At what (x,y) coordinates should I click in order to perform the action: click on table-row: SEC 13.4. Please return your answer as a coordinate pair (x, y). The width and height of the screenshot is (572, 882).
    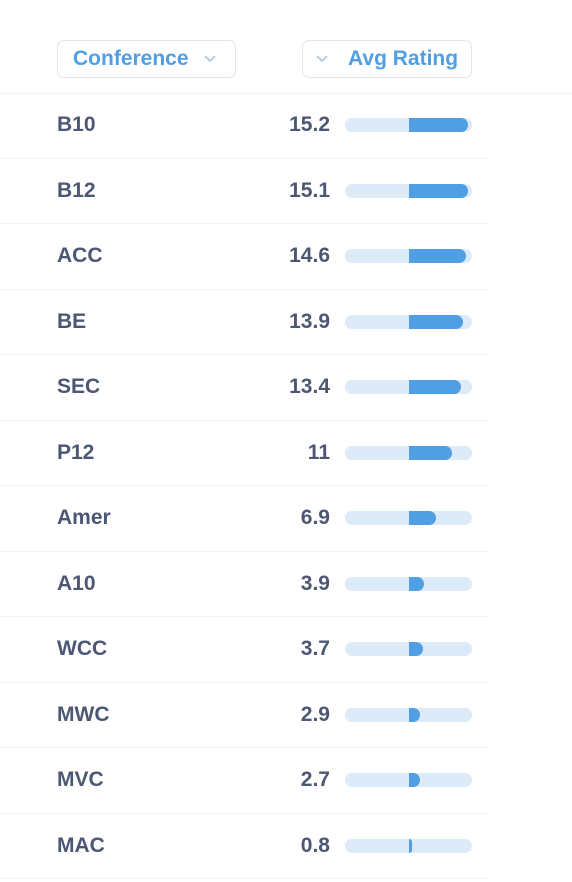
    Looking at the image, I should click on (244, 388).